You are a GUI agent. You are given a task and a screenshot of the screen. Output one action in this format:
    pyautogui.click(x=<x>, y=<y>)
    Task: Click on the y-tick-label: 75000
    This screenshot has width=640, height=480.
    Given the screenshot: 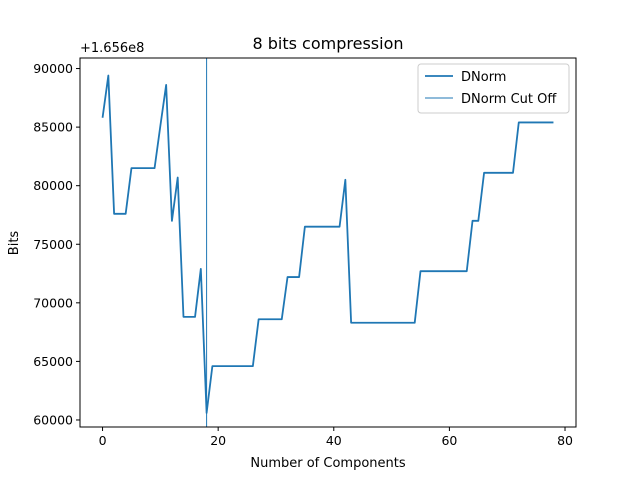 What is the action you would take?
    pyautogui.click(x=53, y=244)
    